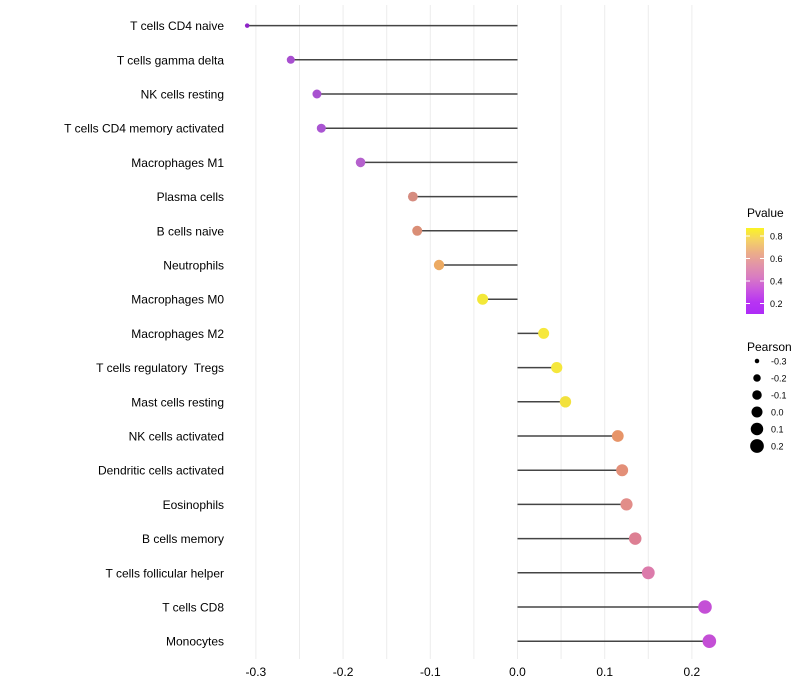 The image size is (800, 700). I want to click on category-label: NK cells resting, so click(182, 95).